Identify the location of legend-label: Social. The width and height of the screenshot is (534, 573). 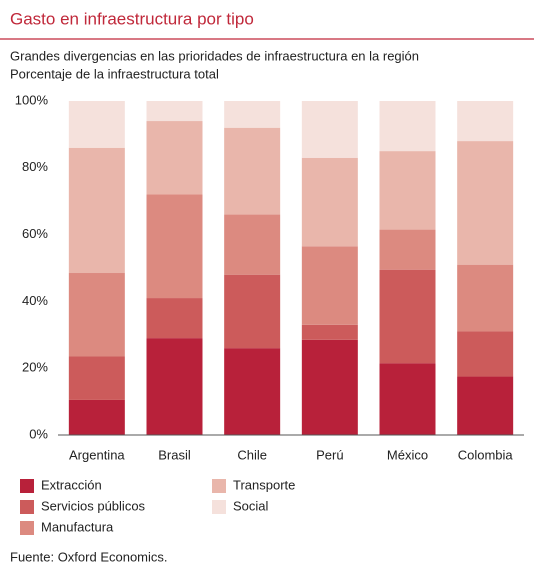
(251, 505).